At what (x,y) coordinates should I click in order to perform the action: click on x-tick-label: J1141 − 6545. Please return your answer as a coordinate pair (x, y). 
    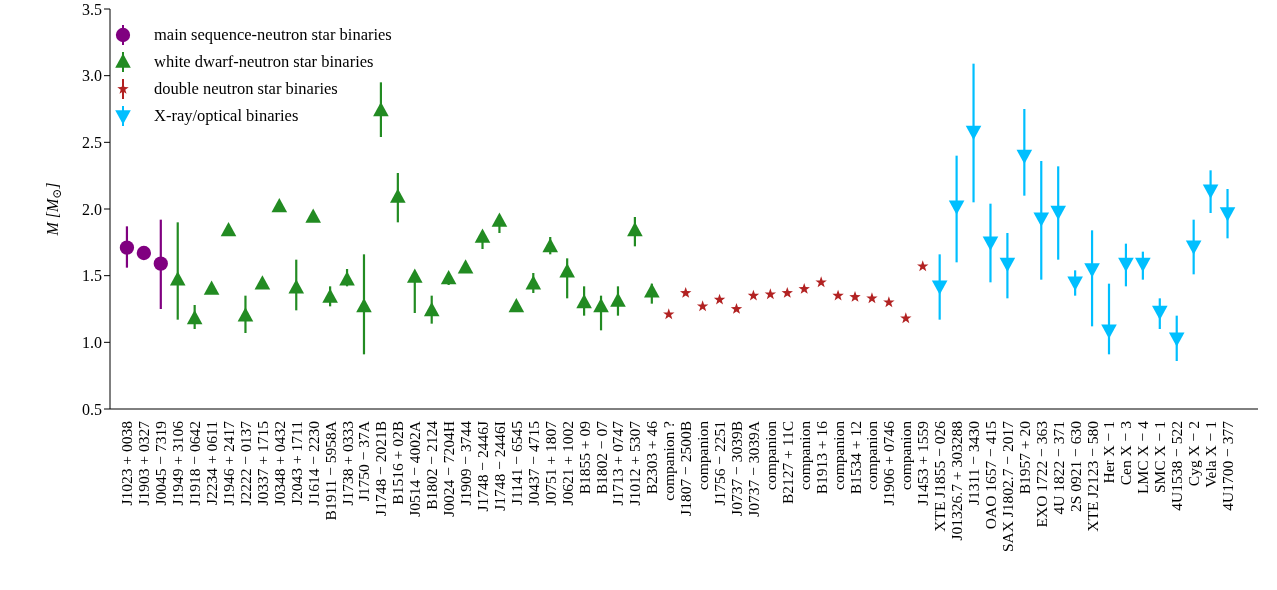
    Looking at the image, I should click on (516, 462).